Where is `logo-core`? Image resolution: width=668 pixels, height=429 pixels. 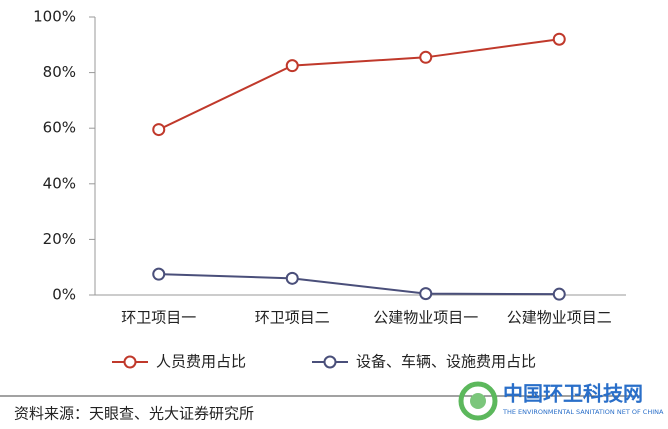
logo-core is located at coordinates (478, 401).